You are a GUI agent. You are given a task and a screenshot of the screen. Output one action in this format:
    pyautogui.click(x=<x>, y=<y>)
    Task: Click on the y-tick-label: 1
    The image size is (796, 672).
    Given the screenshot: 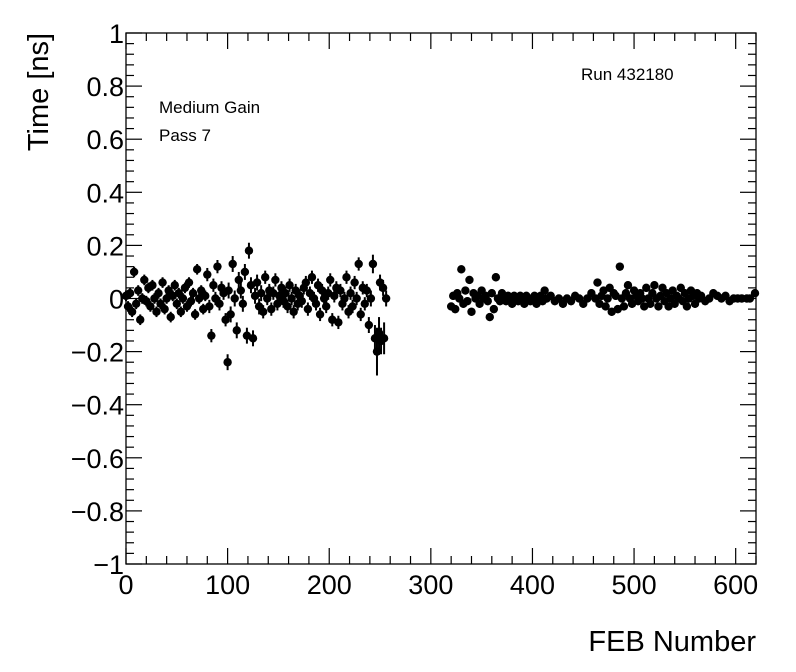 What is the action you would take?
    pyautogui.click(x=116, y=34)
    